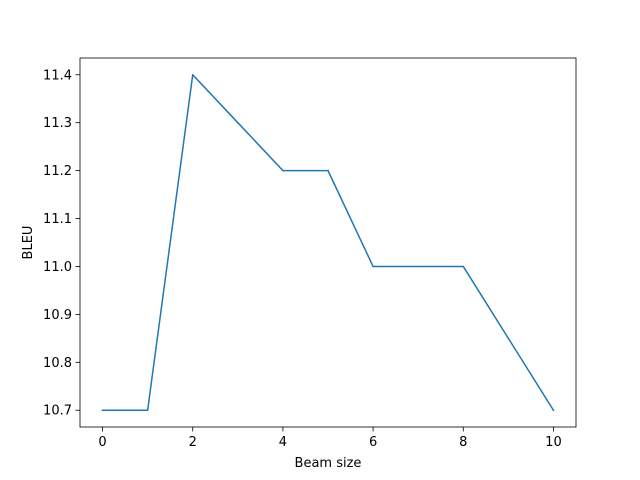 The image size is (640, 480). Describe the element at coordinates (57, 171) in the screenshot. I see `y-tick-label: 11.2` at that location.